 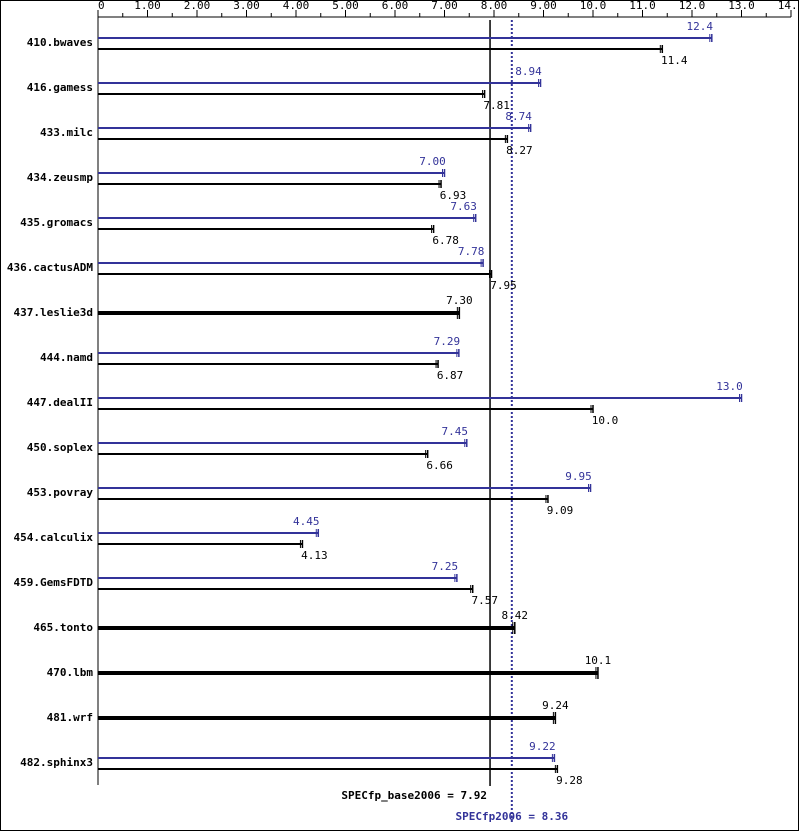 I want to click on value-label: 4.45, so click(x=306, y=521).